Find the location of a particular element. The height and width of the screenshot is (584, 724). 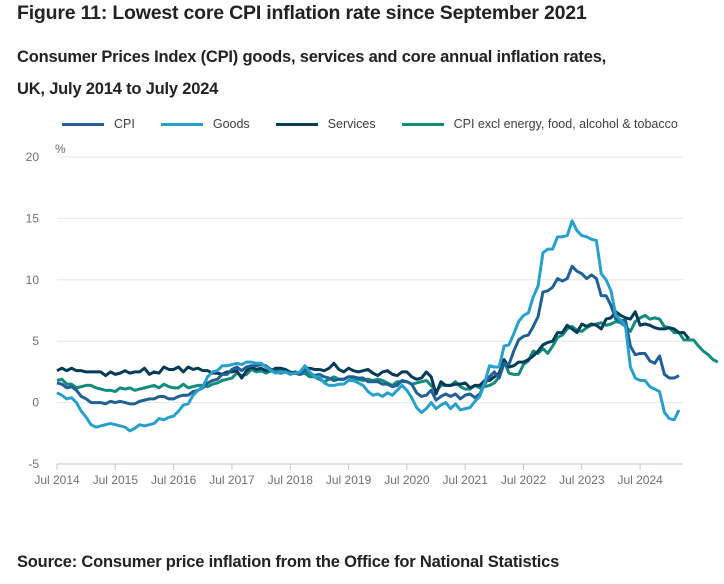

x-tick-label: Jul 2015 is located at coordinates (116, 480).